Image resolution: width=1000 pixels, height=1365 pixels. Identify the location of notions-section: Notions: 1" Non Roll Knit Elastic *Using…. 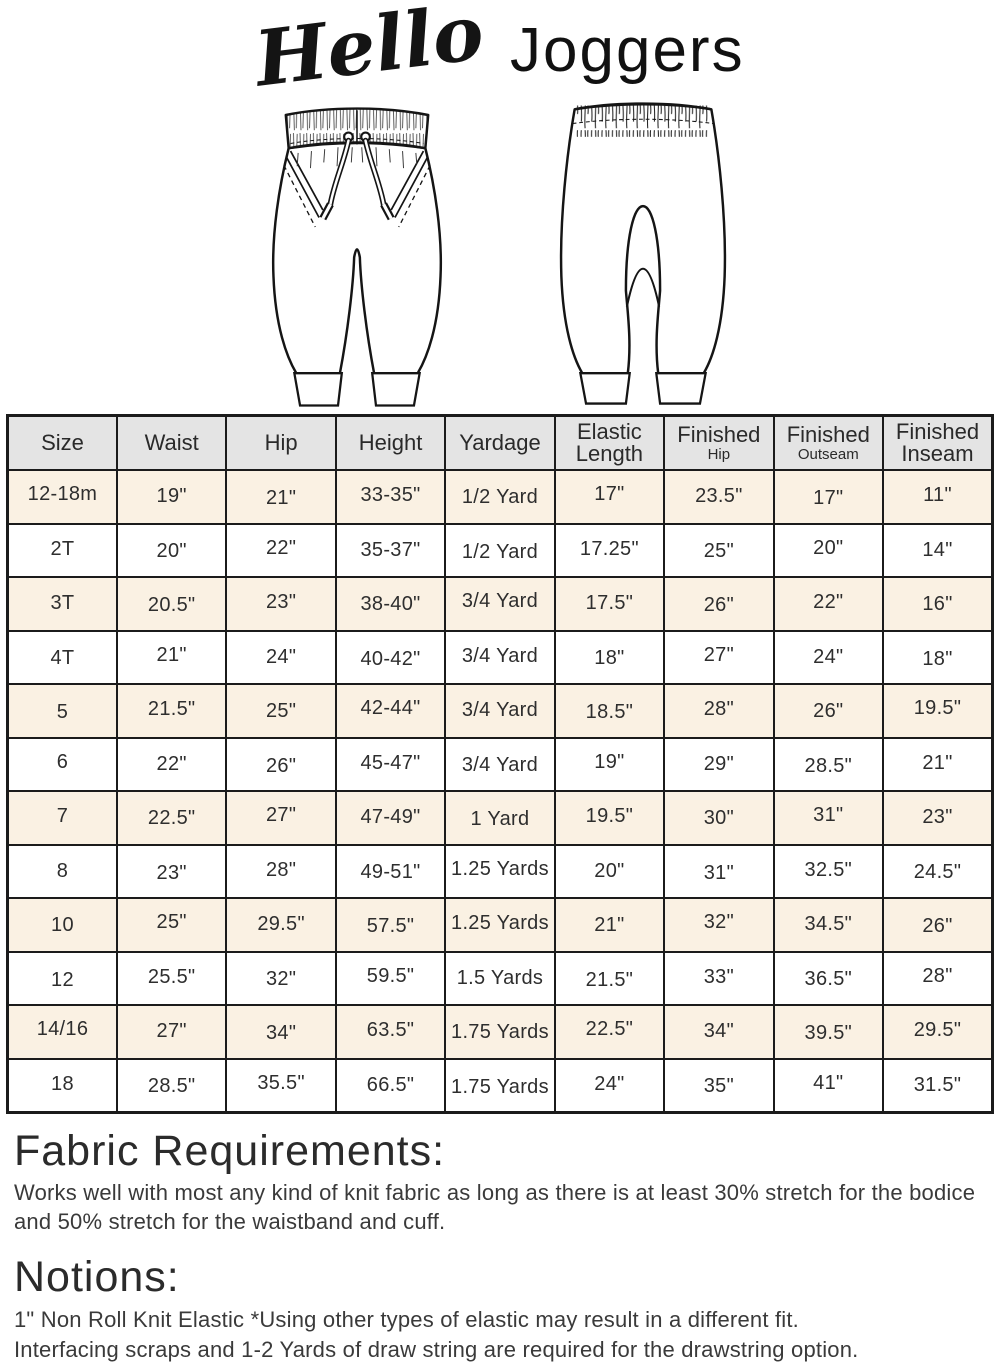
(500, 1309).